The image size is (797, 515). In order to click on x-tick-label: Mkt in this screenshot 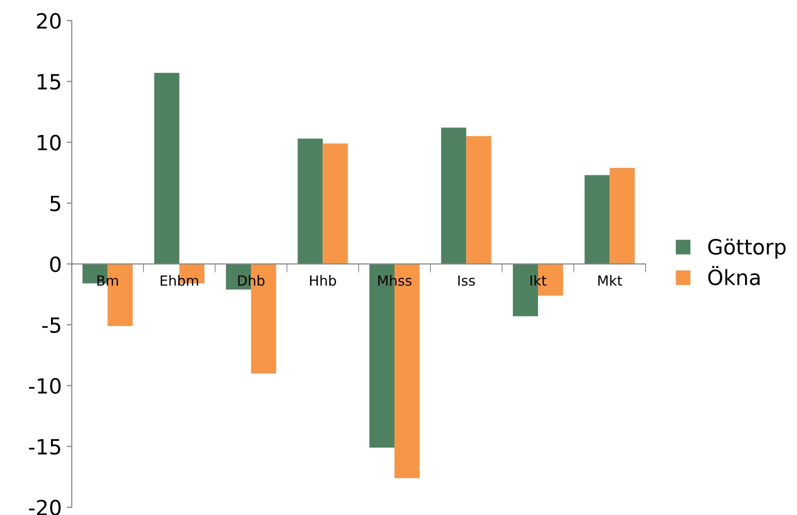, I will do `click(610, 280)`.